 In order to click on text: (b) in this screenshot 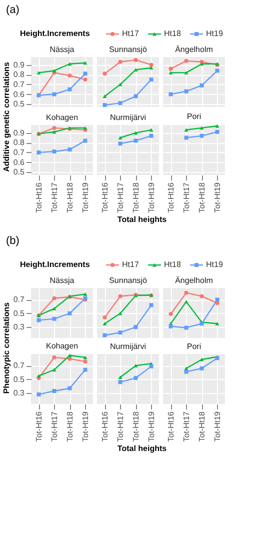, I will do `click(13, 241)`.